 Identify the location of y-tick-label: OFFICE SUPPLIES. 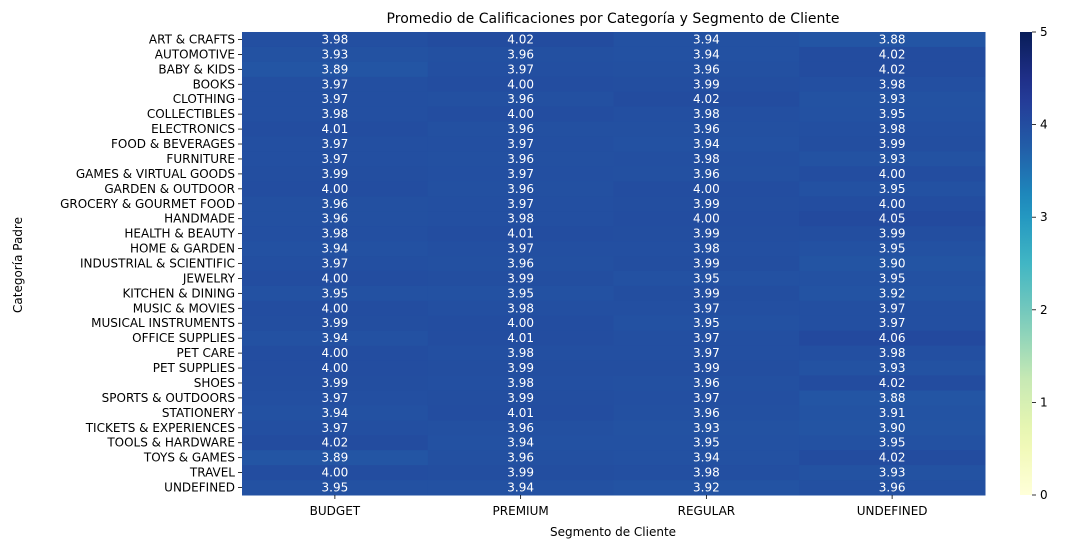
(183, 338).